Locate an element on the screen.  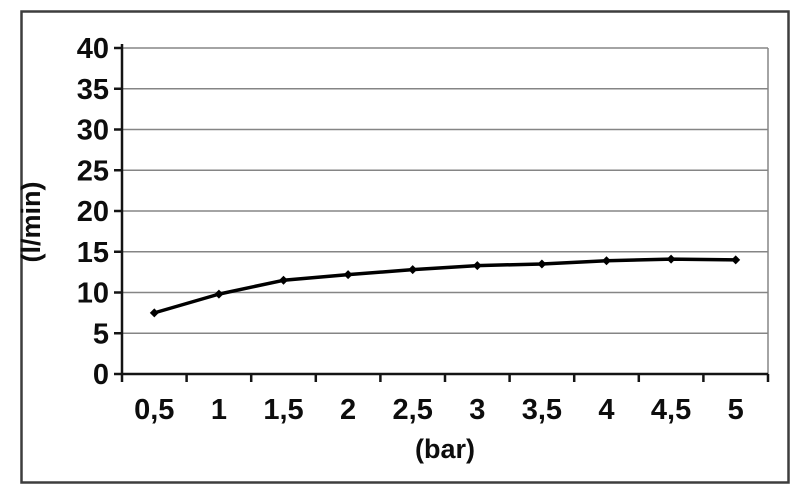
y-tick-label: 25 is located at coordinates (93, 171).